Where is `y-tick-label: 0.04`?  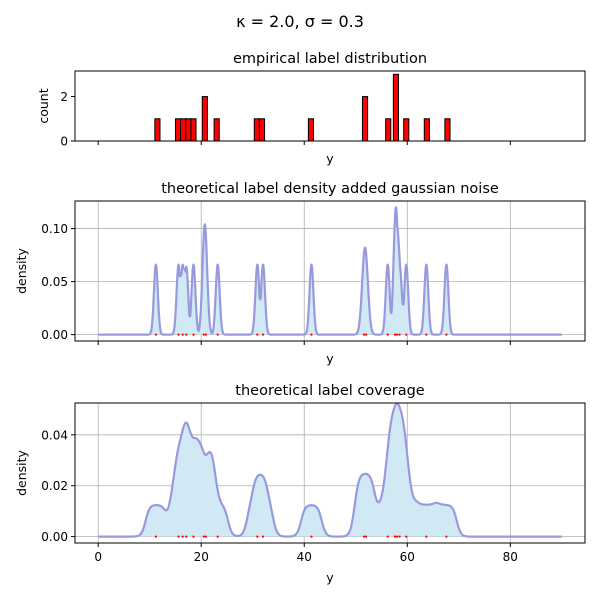
y-tick-label: 0.04 is located at coordinates (54, 435).